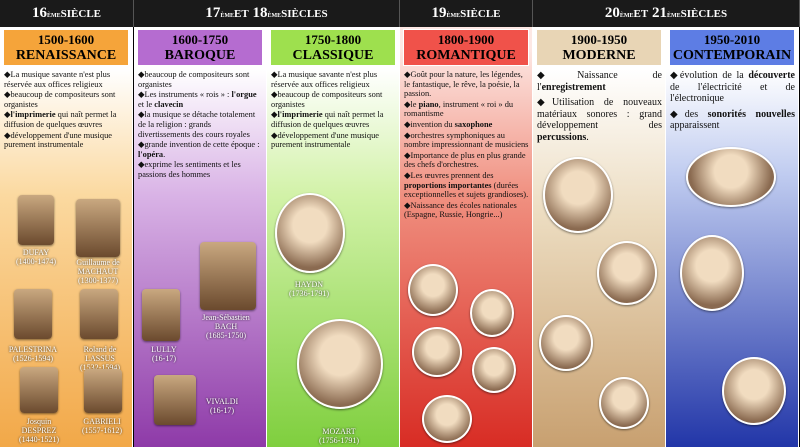 This screenshot has width=800, height=447. I want to click on composer-name: HAYDN, so click(309, 284).